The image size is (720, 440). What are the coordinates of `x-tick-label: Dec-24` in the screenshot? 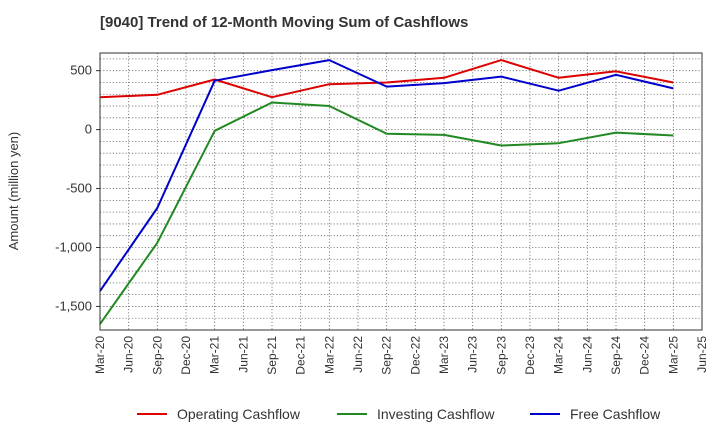 It's located at (645, 355).